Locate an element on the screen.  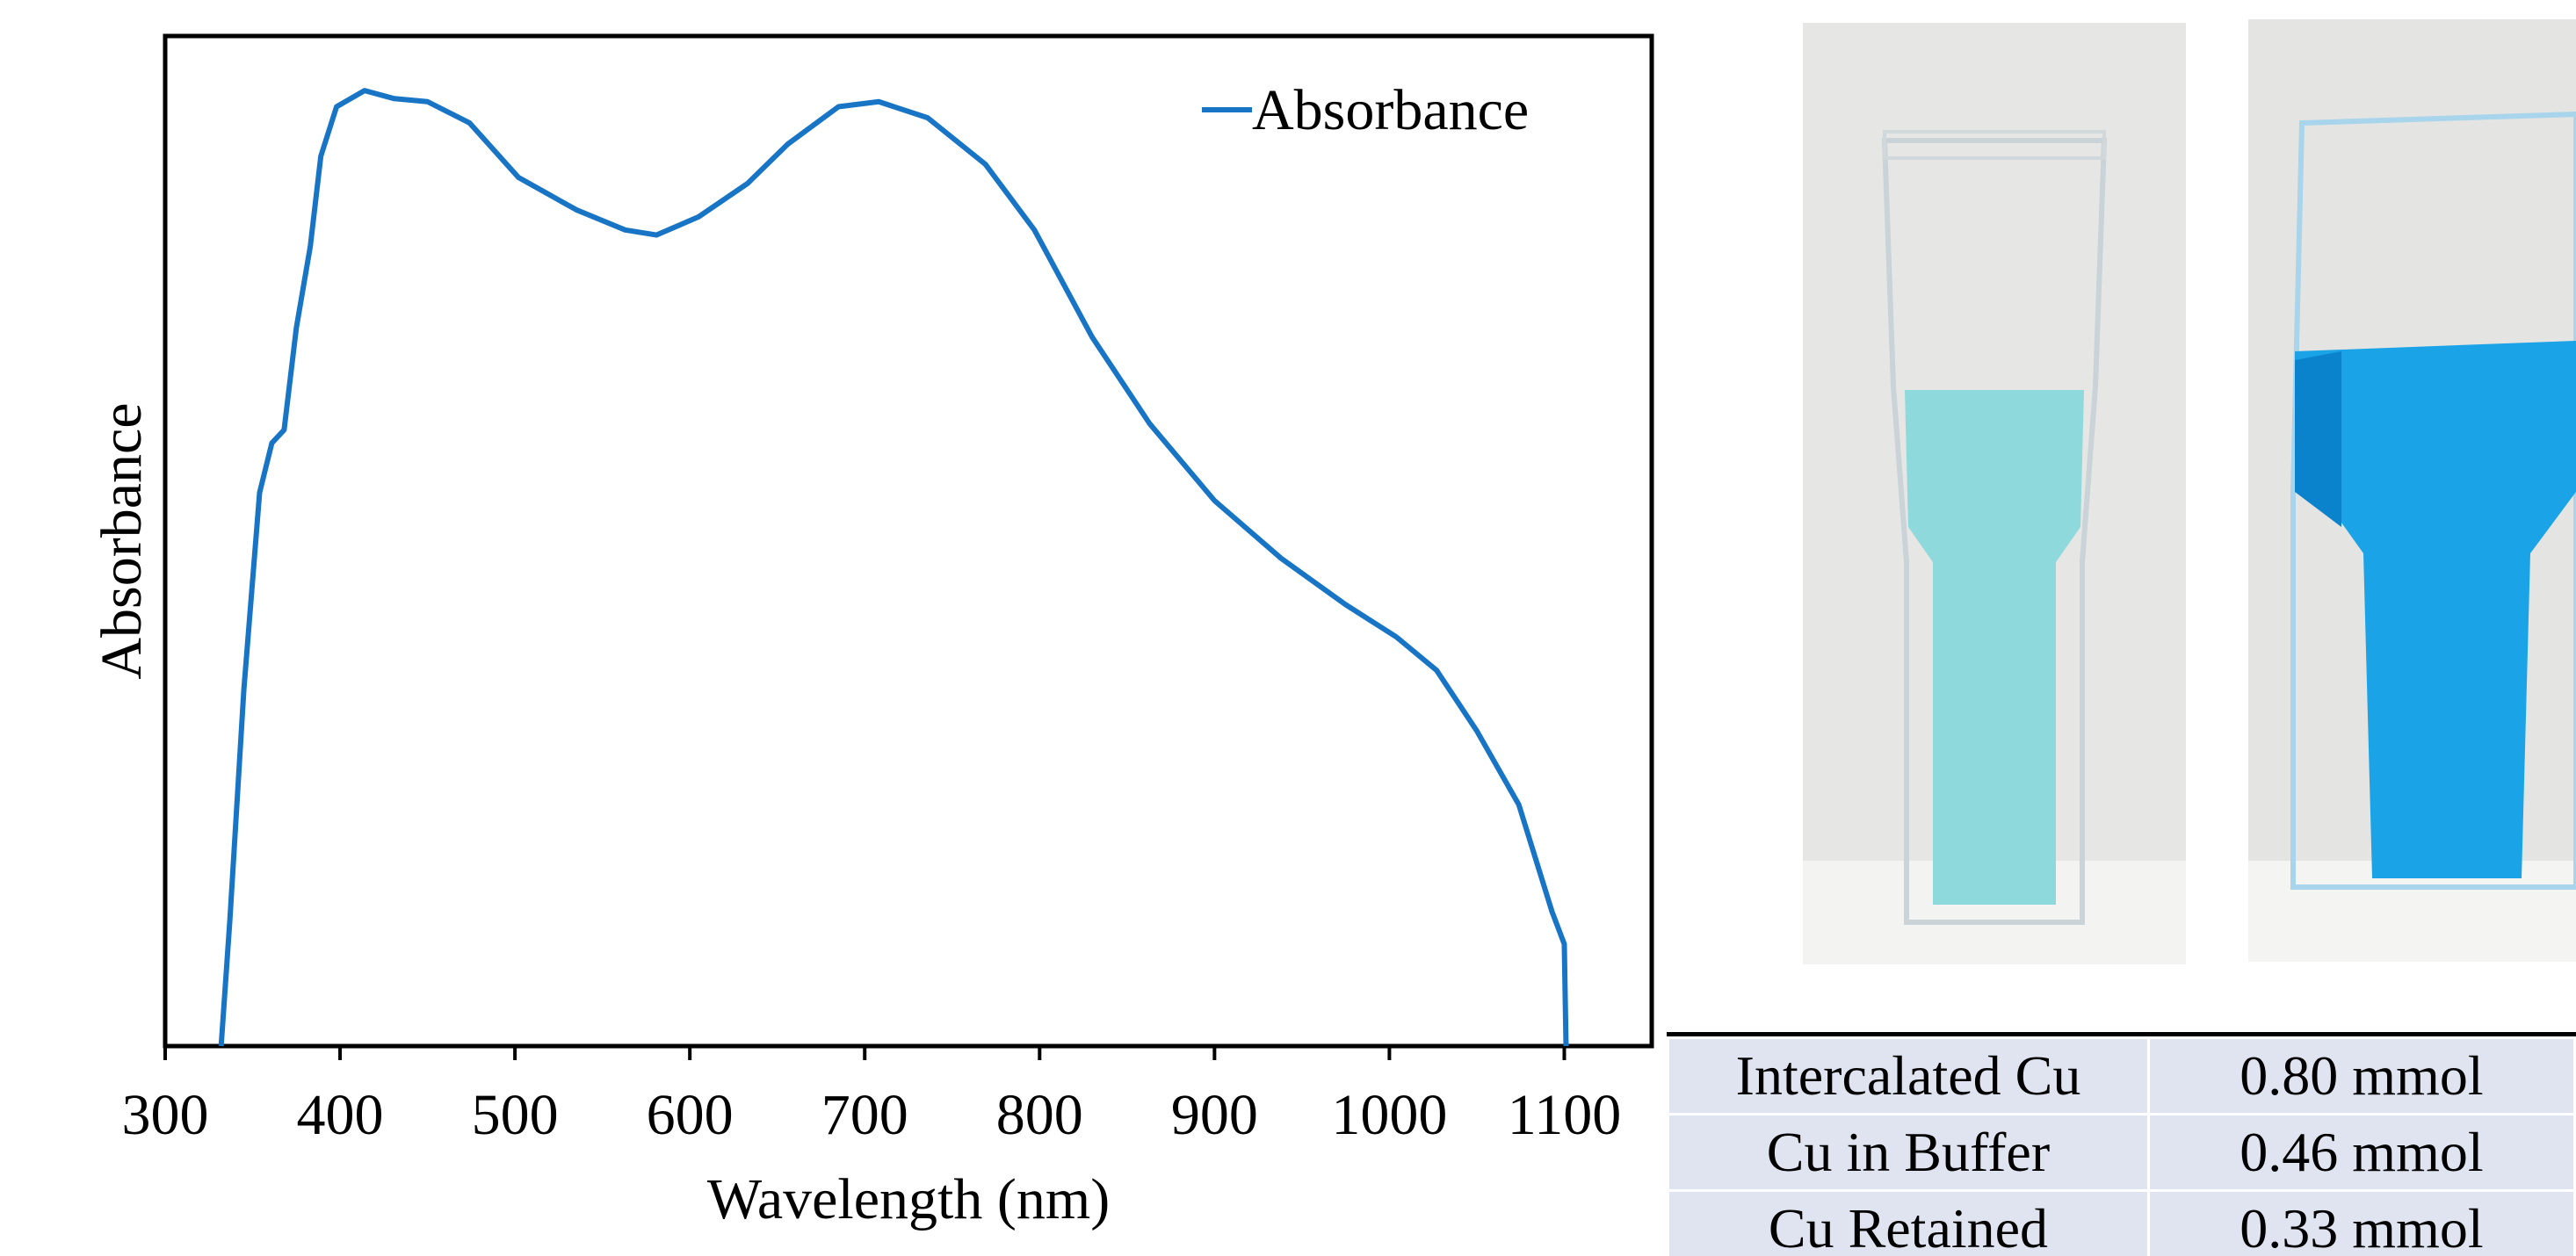
table-cell: Cu in Buffer is located at coordinates (1908, 1153).